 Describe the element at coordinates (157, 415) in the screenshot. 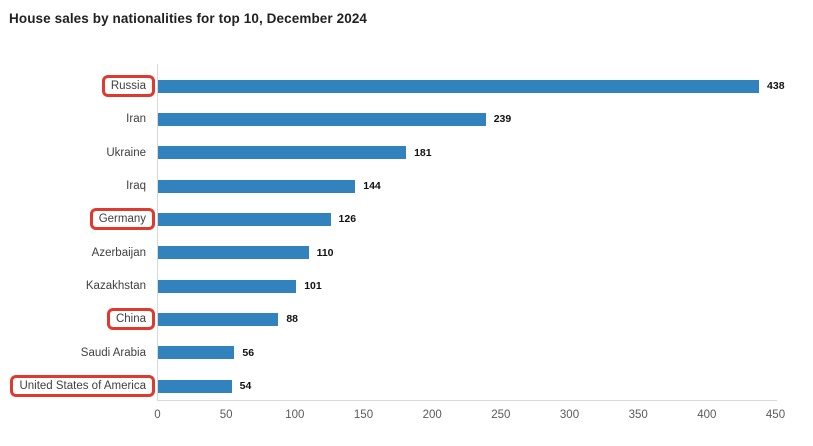

I see `x-tick-label: 0` at that location.